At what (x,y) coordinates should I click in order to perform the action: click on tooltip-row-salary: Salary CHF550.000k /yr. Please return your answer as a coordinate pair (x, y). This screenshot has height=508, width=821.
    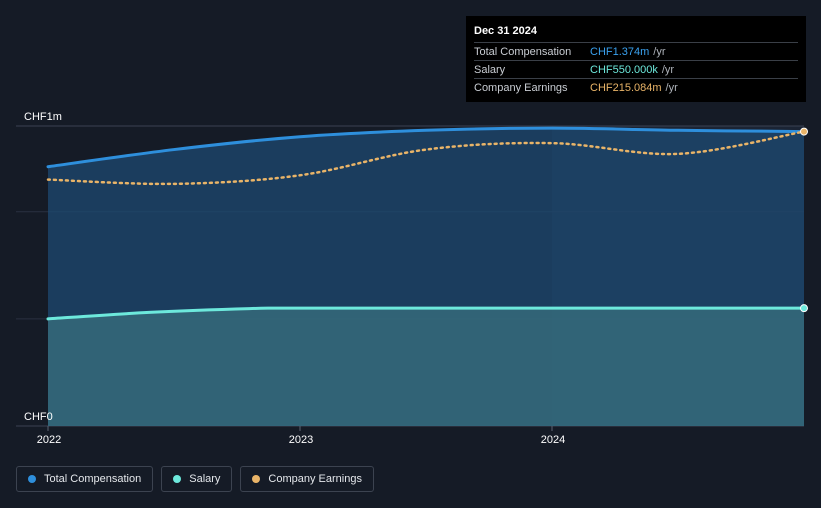
    Looking at the image, I should click on (636, 69).